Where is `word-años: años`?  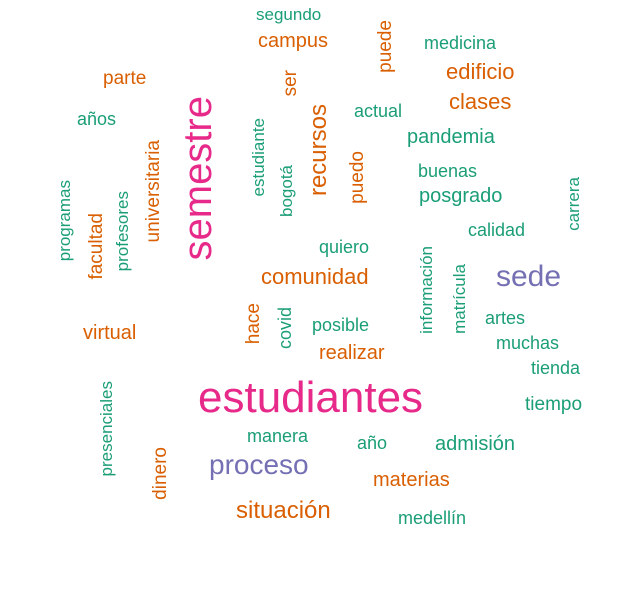 word-años: años is located at coordinates (97, 119).